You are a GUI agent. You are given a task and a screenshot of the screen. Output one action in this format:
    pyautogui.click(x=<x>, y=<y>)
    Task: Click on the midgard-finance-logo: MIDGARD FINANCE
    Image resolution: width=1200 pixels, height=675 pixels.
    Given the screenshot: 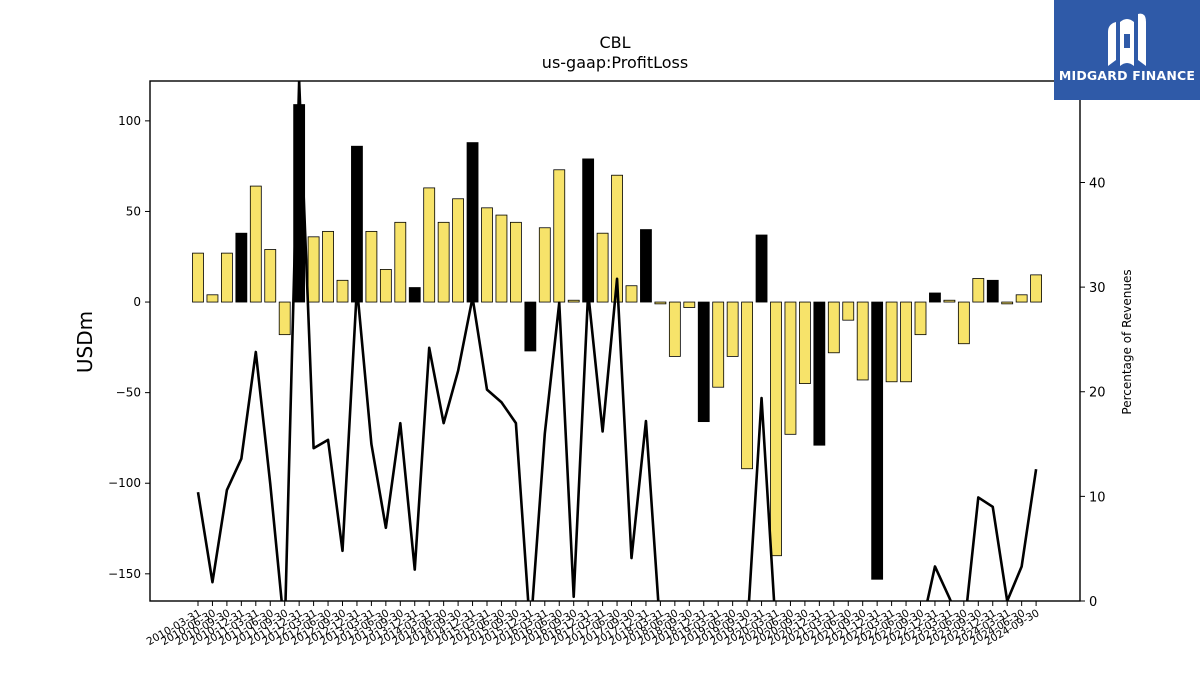 What is the action you would take?
    pyautogui.click(x=1127, y=50)
    